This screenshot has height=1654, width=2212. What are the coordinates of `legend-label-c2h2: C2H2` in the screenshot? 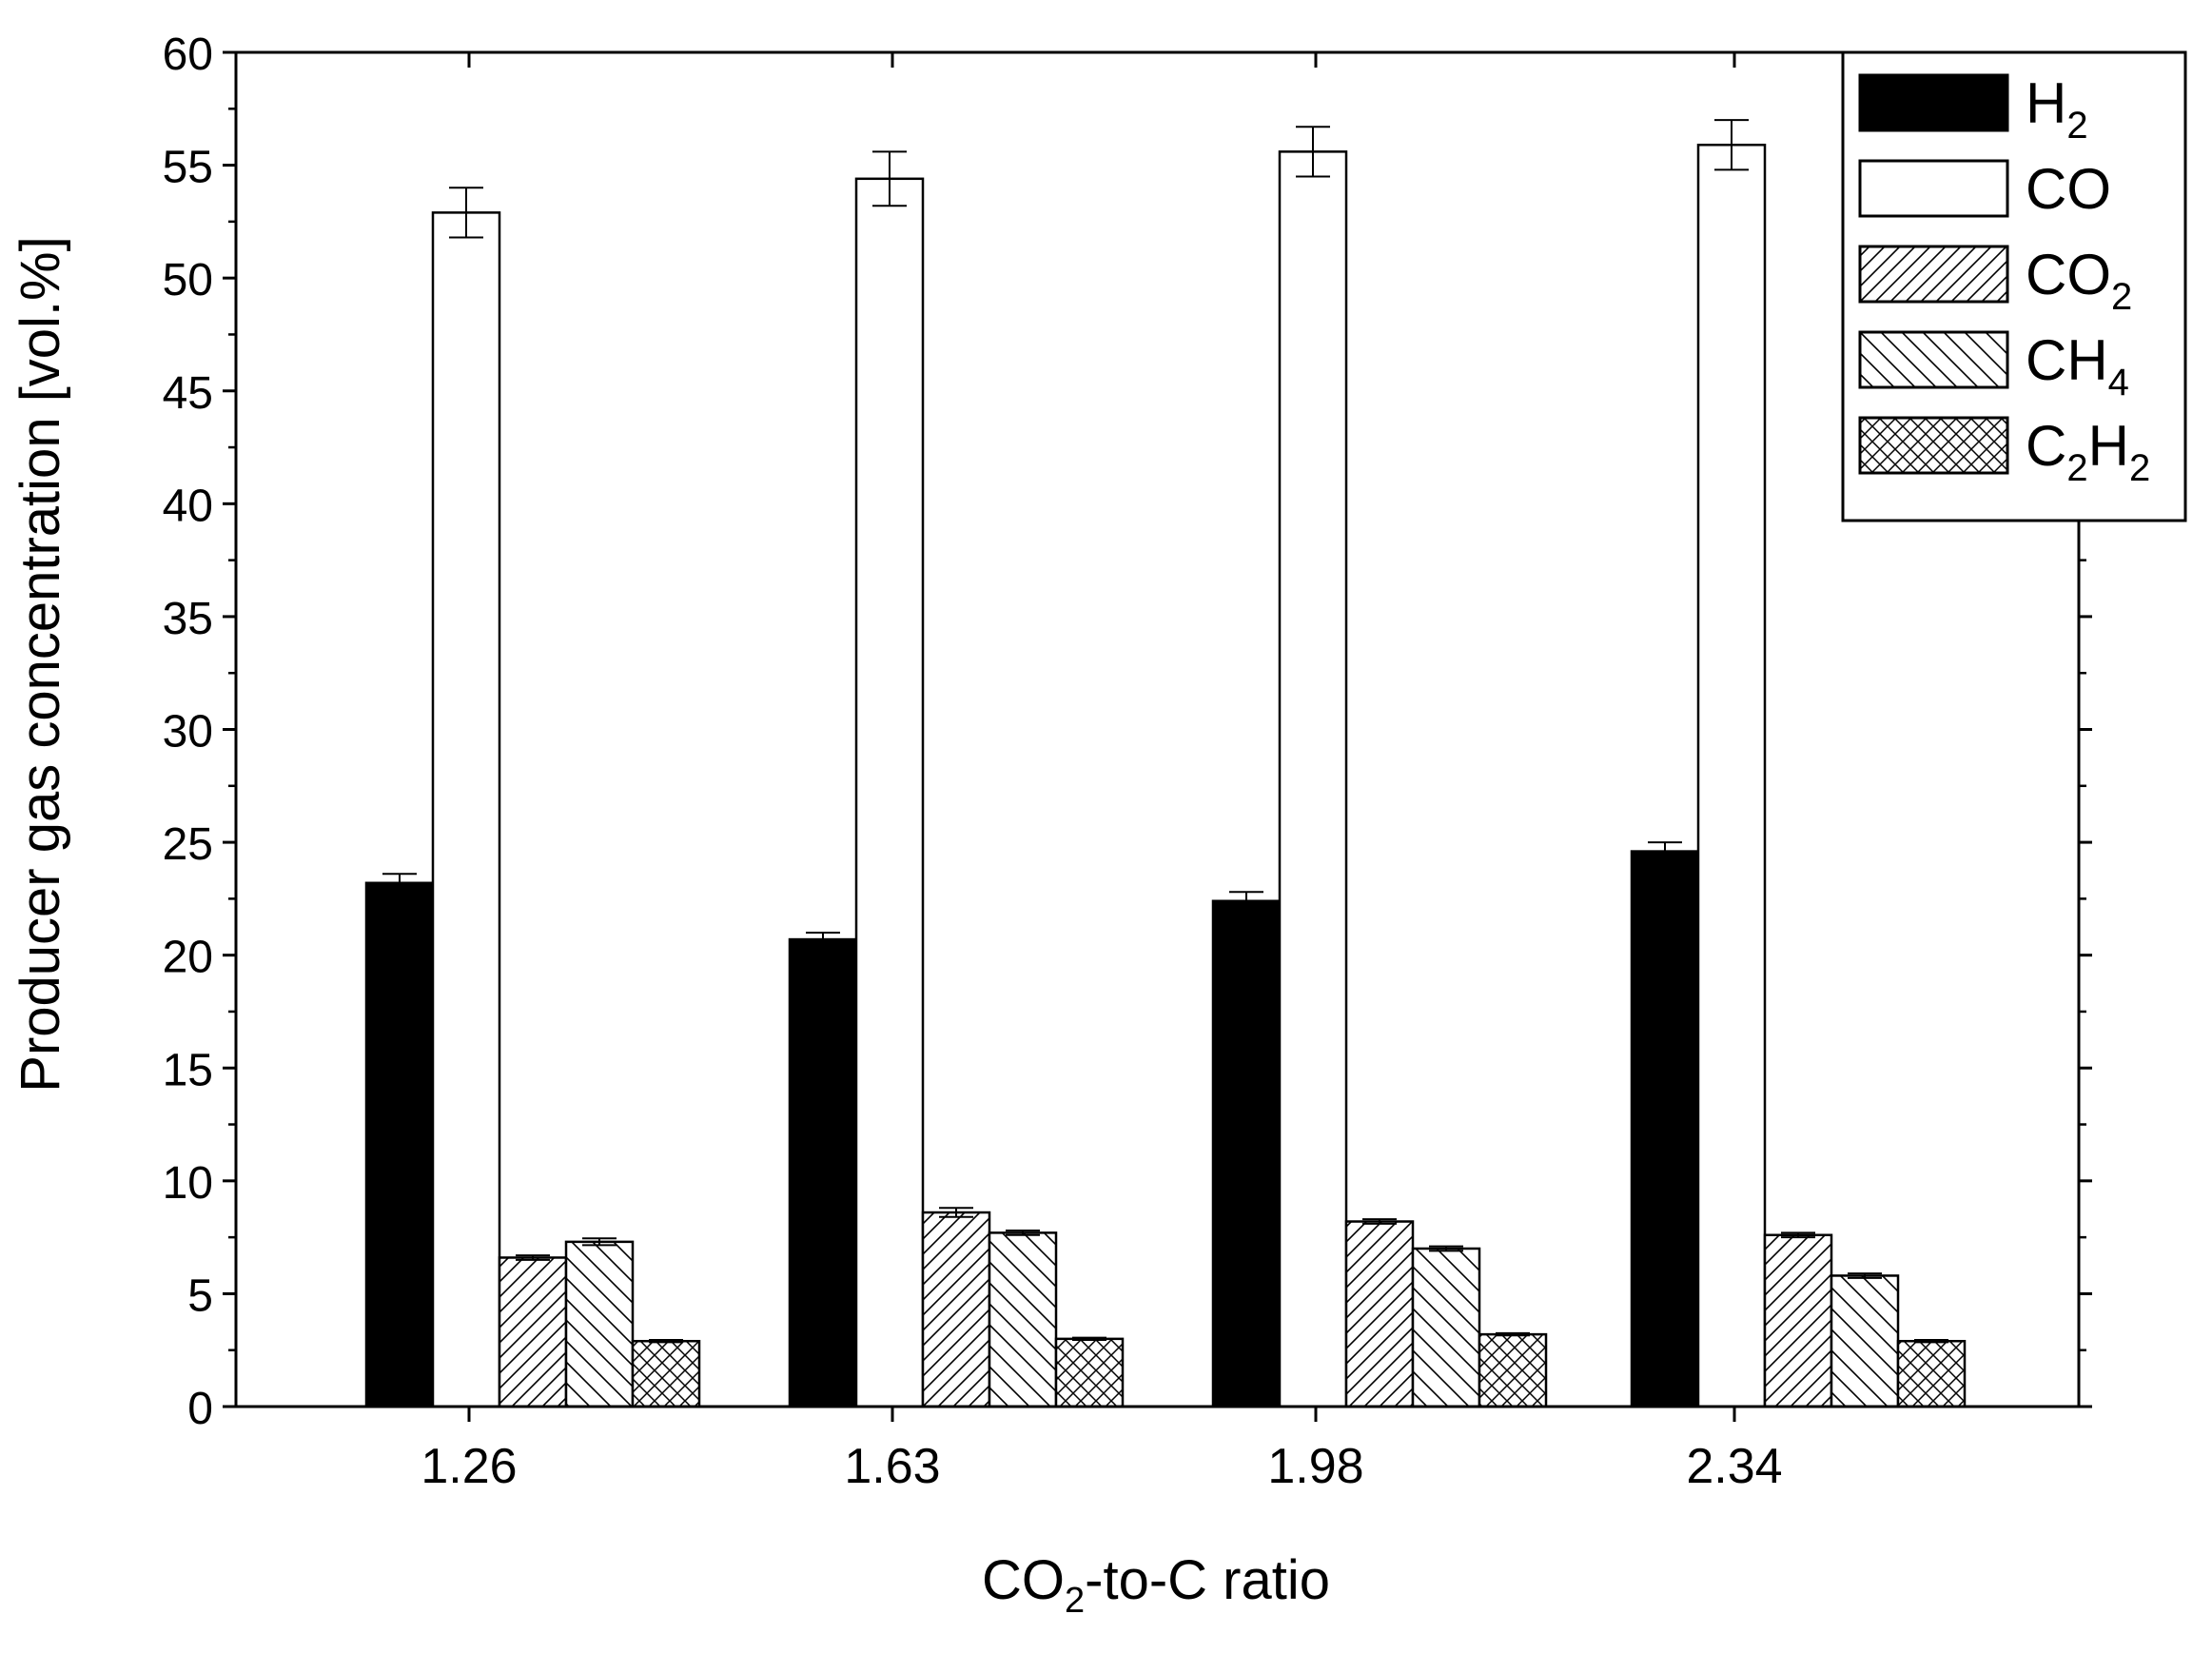 It's located at (2088, 451).